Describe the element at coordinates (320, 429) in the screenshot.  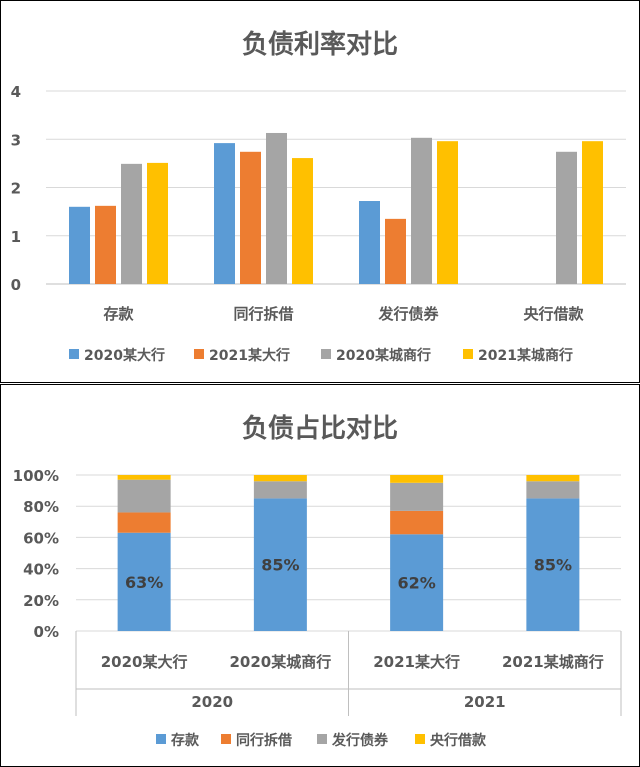
I see `chart-title: 负债占比对比` at that location.